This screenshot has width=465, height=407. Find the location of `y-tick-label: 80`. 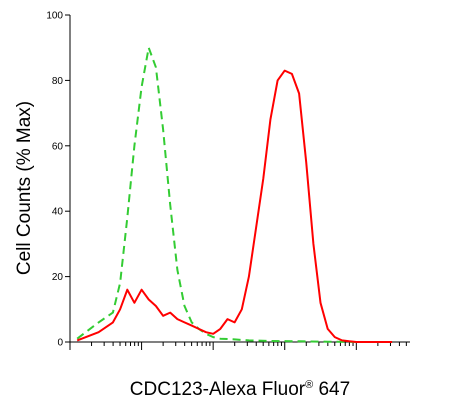

y-tick-label: 80 is located at coordinates (58, 81).